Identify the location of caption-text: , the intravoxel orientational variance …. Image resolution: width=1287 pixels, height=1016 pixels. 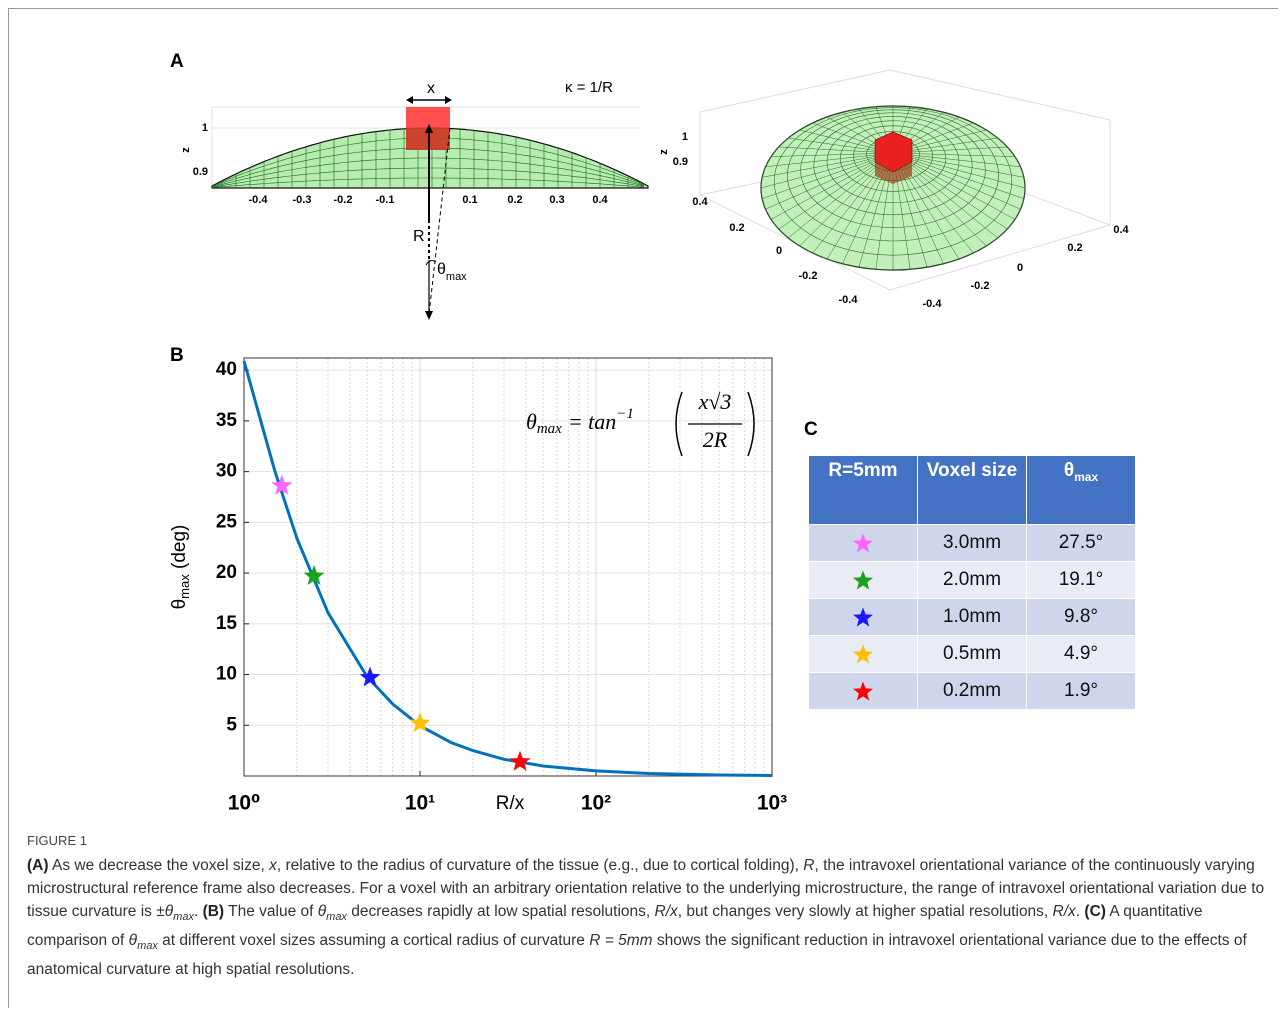
(646, 888).